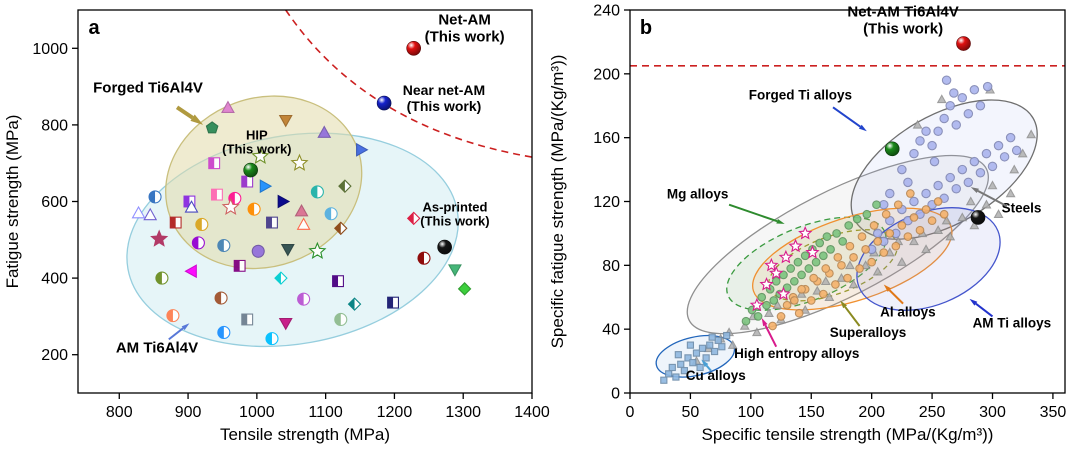 The height and width of the screenshot is (454, 1080). Describe the element at coordinates (464, 20) in the screenshot. I see `net-am-label: Net-AM` at that location.